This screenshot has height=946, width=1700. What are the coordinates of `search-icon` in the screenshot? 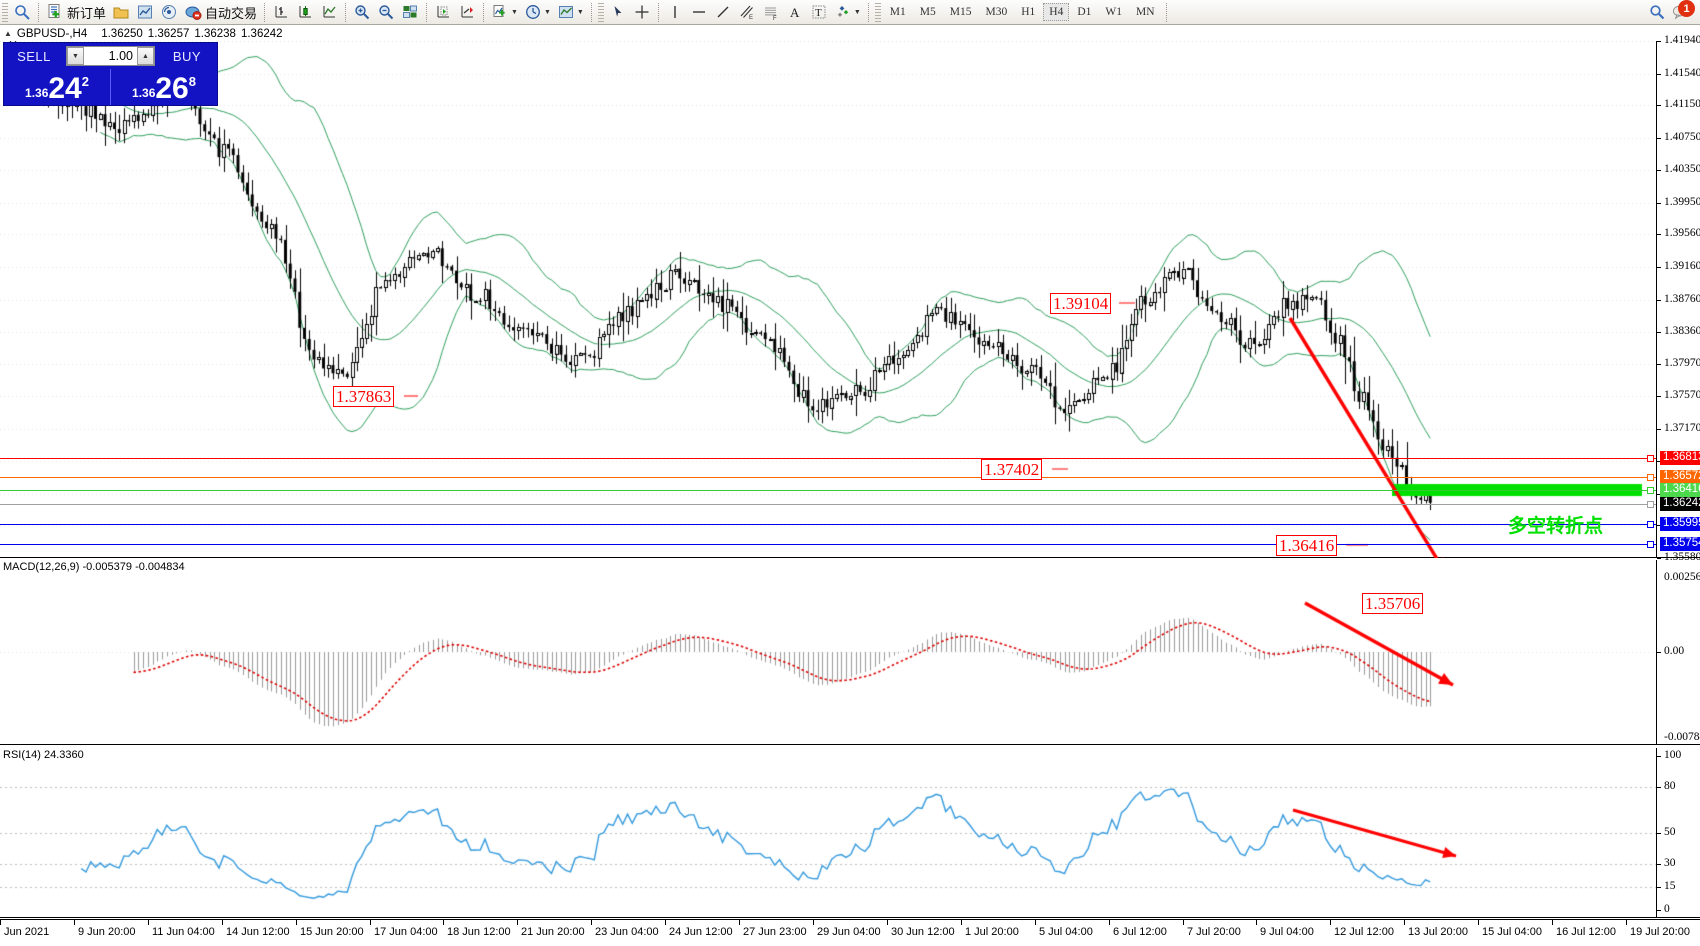 It's located at (1657, 12).